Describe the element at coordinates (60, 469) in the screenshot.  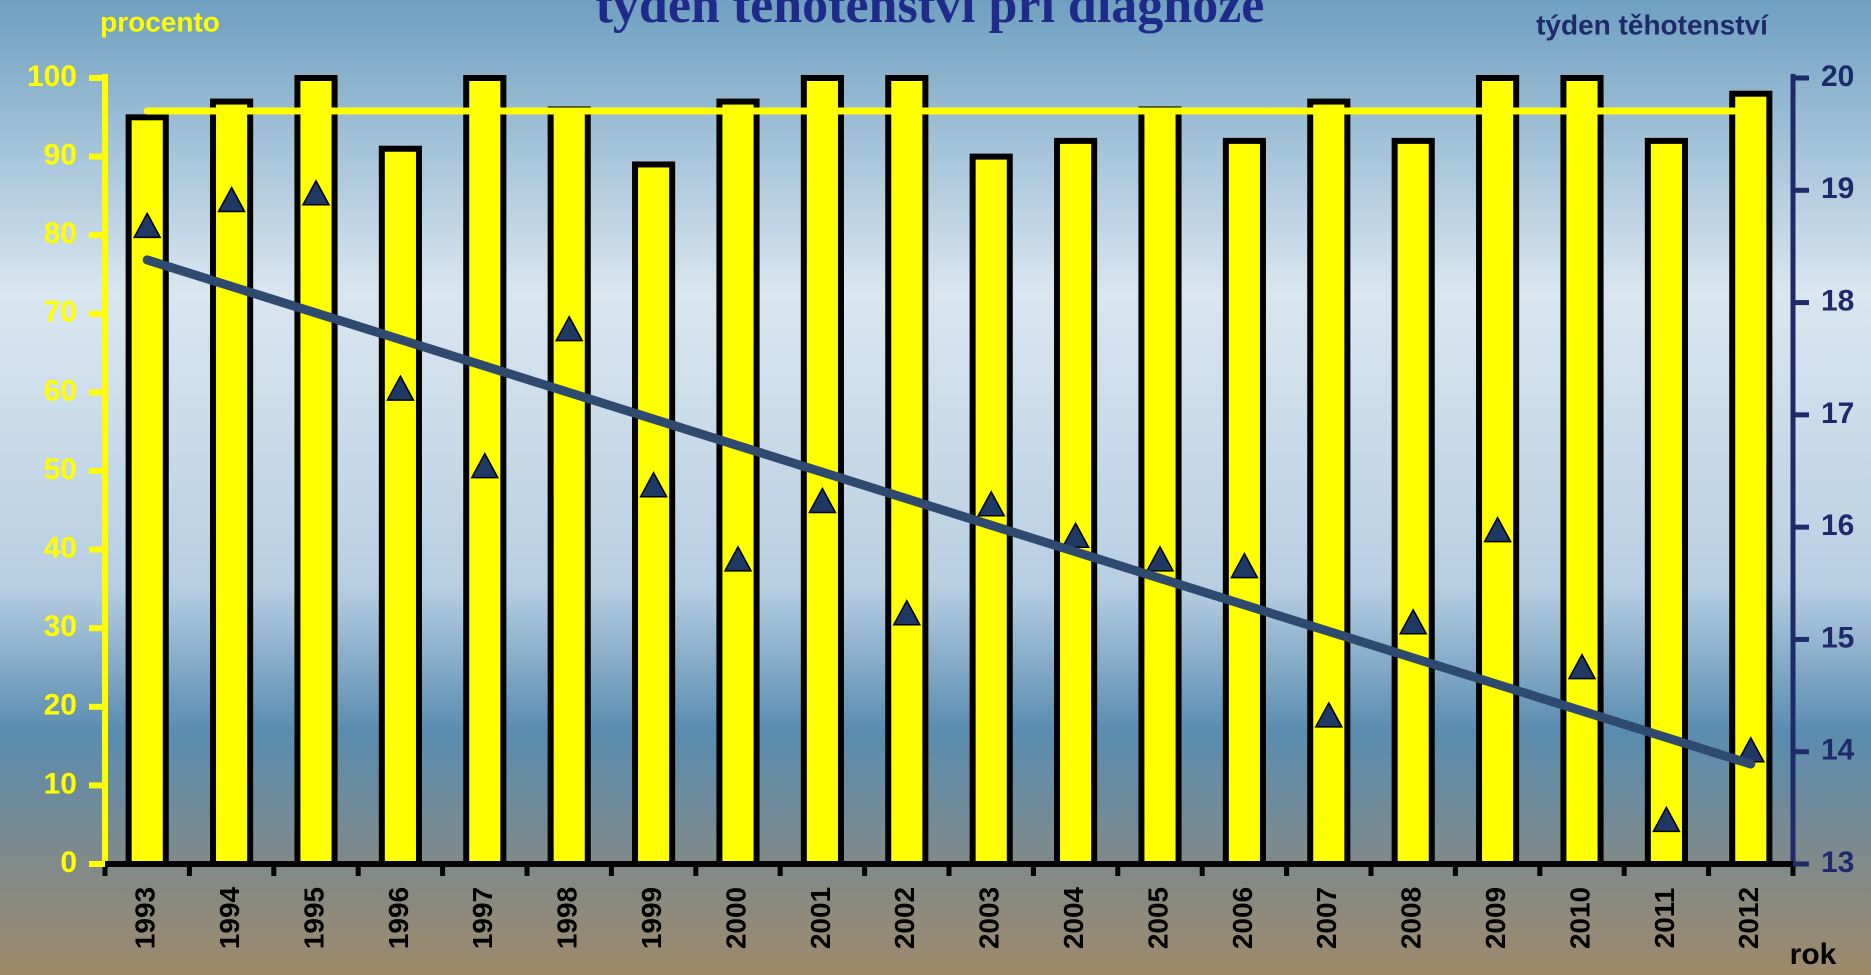
I see `y-tick-label: 50` at that location.